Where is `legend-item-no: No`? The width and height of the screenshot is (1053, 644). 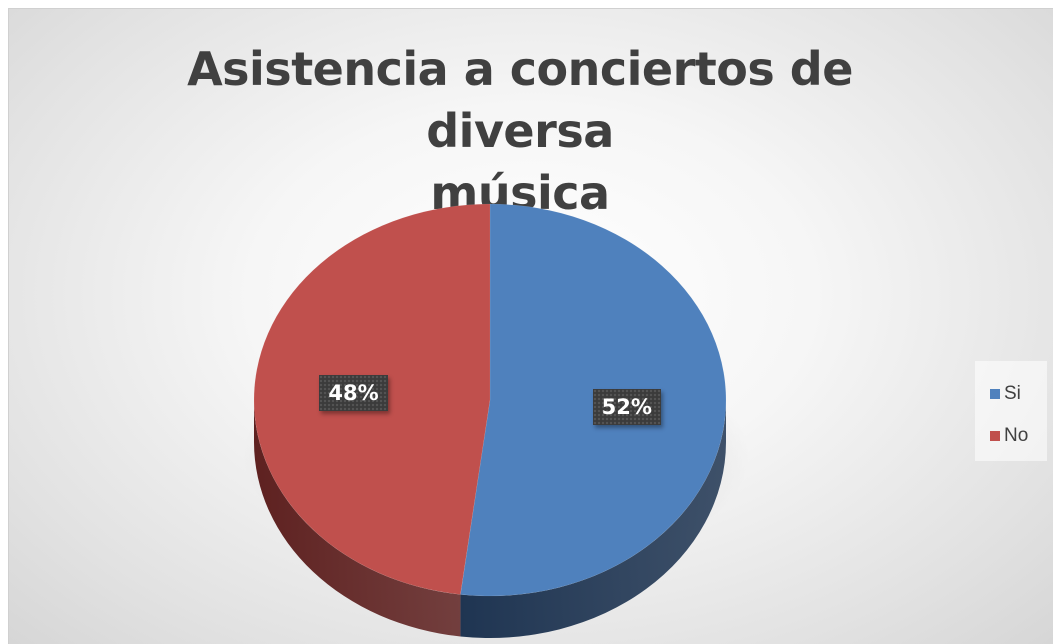
legend-item-no: No is located at coordinates (1009, 436).